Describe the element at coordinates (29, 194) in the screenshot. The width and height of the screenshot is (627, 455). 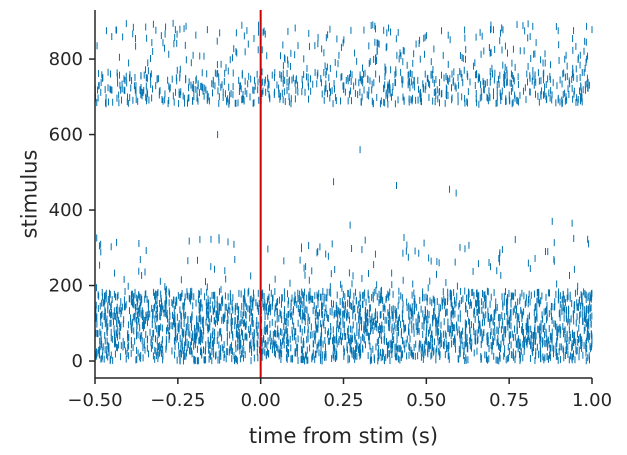
I see `y-axis-title: stimulus` at that location.